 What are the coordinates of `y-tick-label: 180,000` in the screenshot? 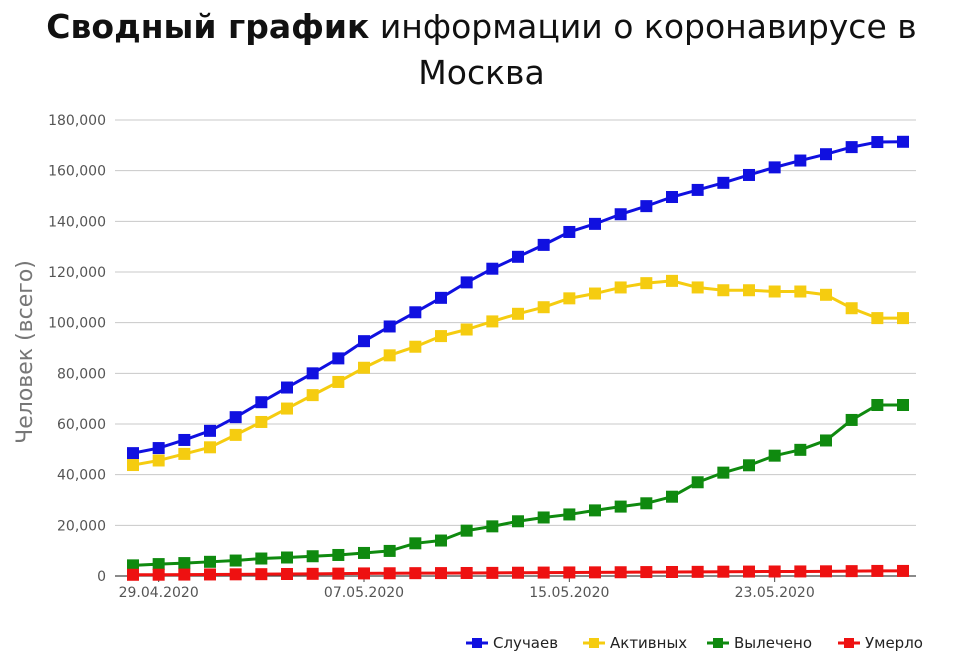 It's located at (77, 121).